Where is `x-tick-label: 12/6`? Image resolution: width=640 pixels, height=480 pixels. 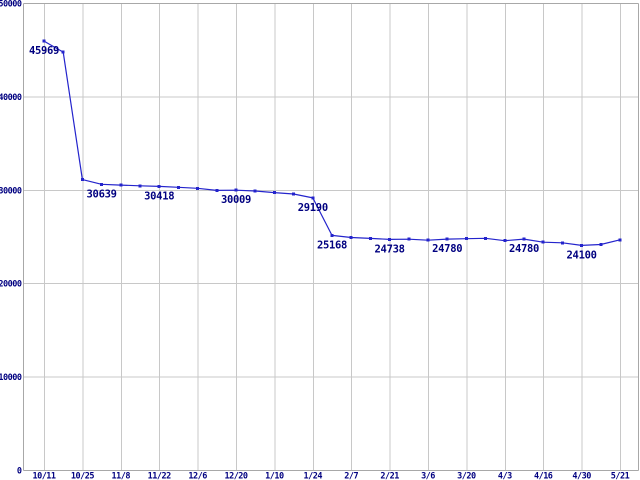 x-tick-label: 12/6 is located at coordinates (197, 476).